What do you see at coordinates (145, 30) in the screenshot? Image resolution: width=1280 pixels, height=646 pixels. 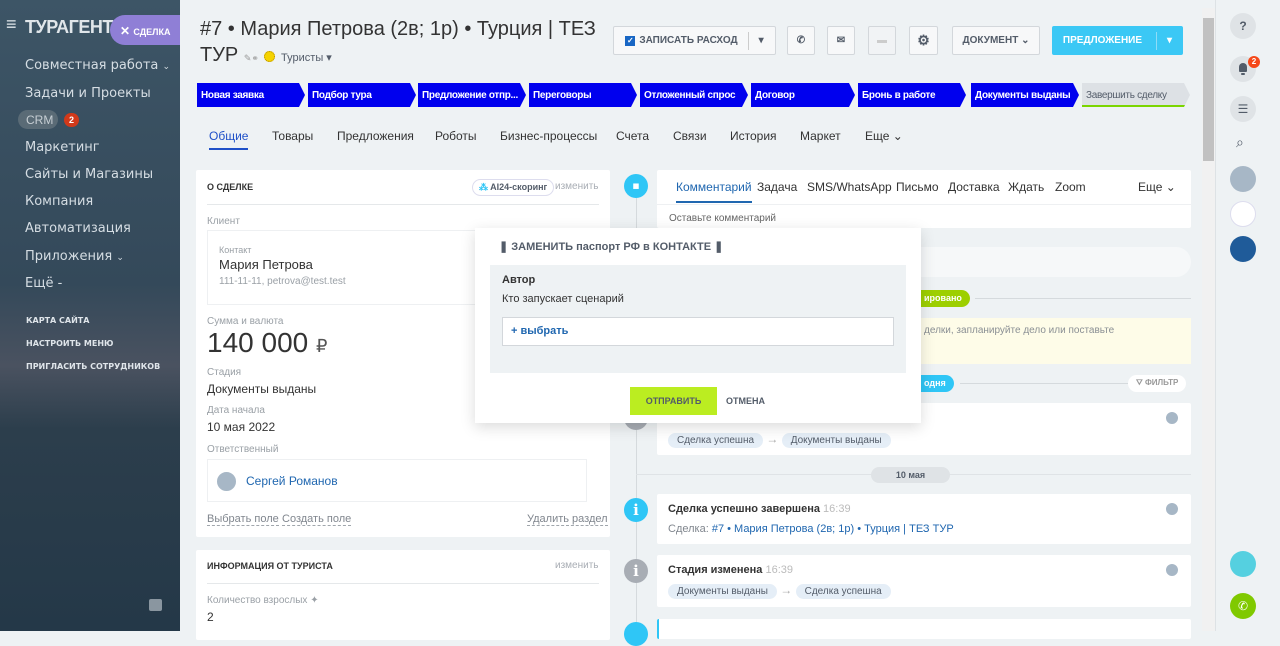 I see `deal-close-tag: ✕ СДЕЛКА` at bounding box center [145, 30].